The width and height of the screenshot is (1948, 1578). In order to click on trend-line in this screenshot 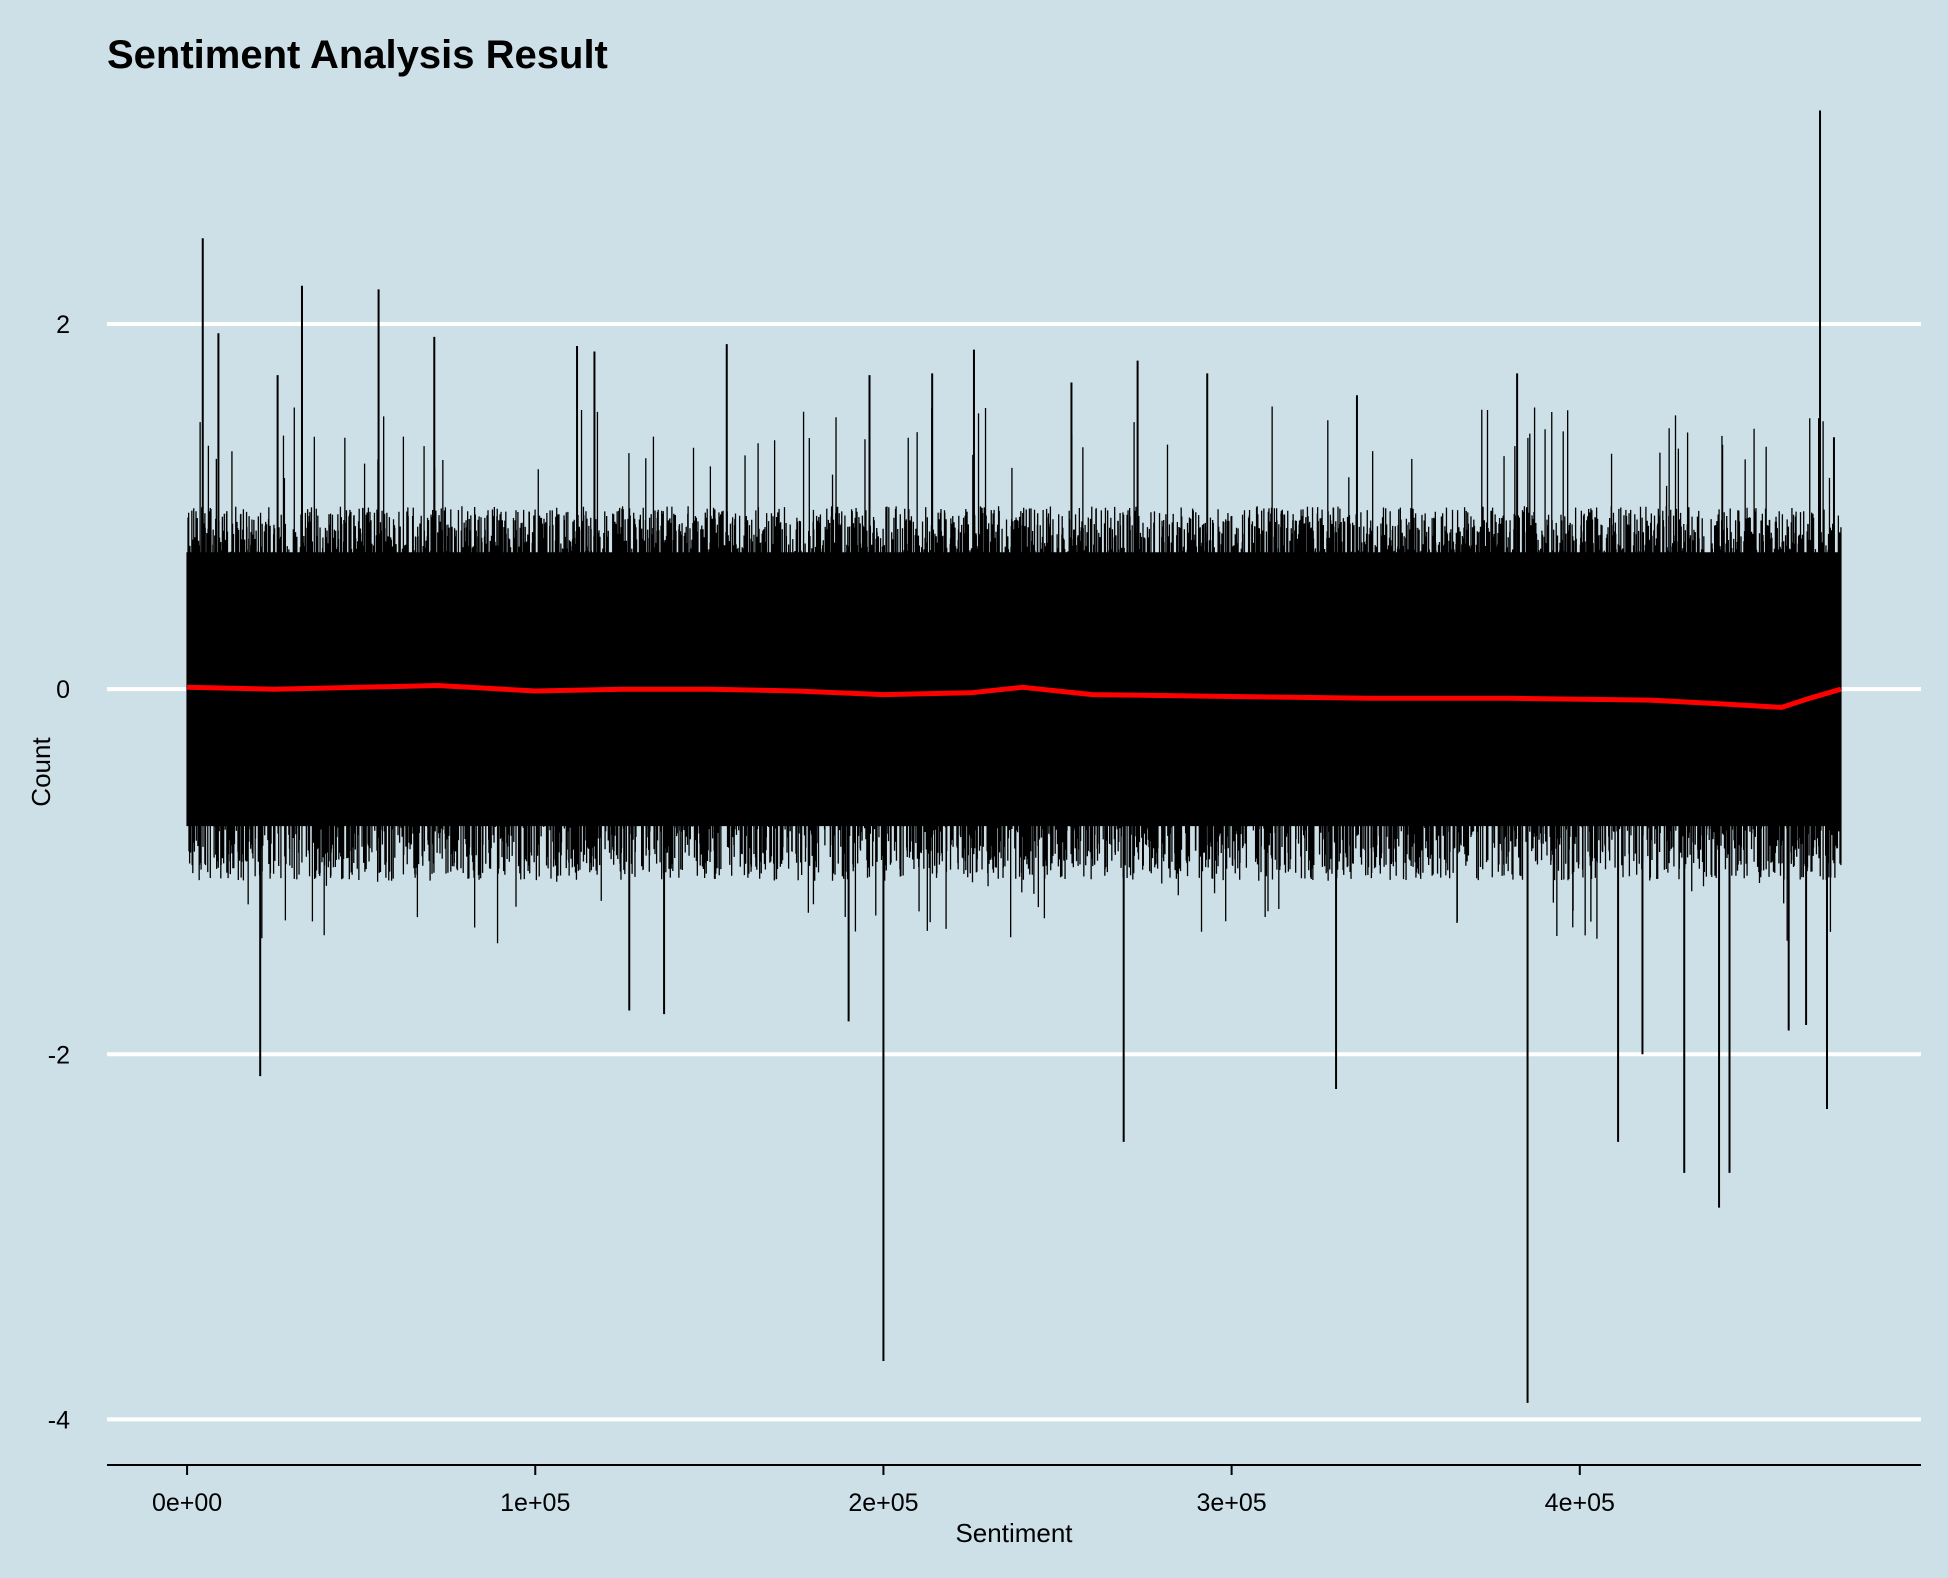, I will do `click(1014, 696)`.